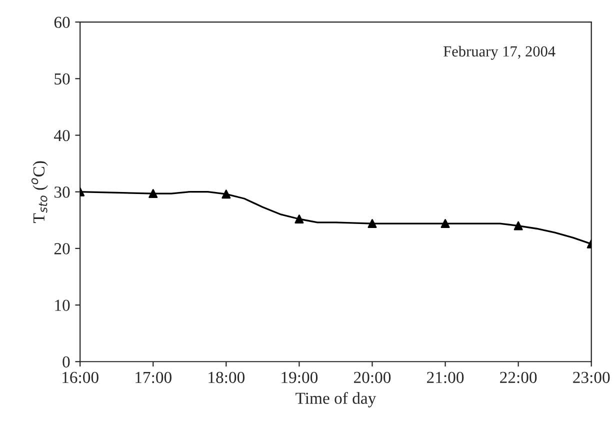  What do you see at coordinates (62, 22) in the screenshot?
I see `y-tick-label: 60` at bounding box center [62, 22].